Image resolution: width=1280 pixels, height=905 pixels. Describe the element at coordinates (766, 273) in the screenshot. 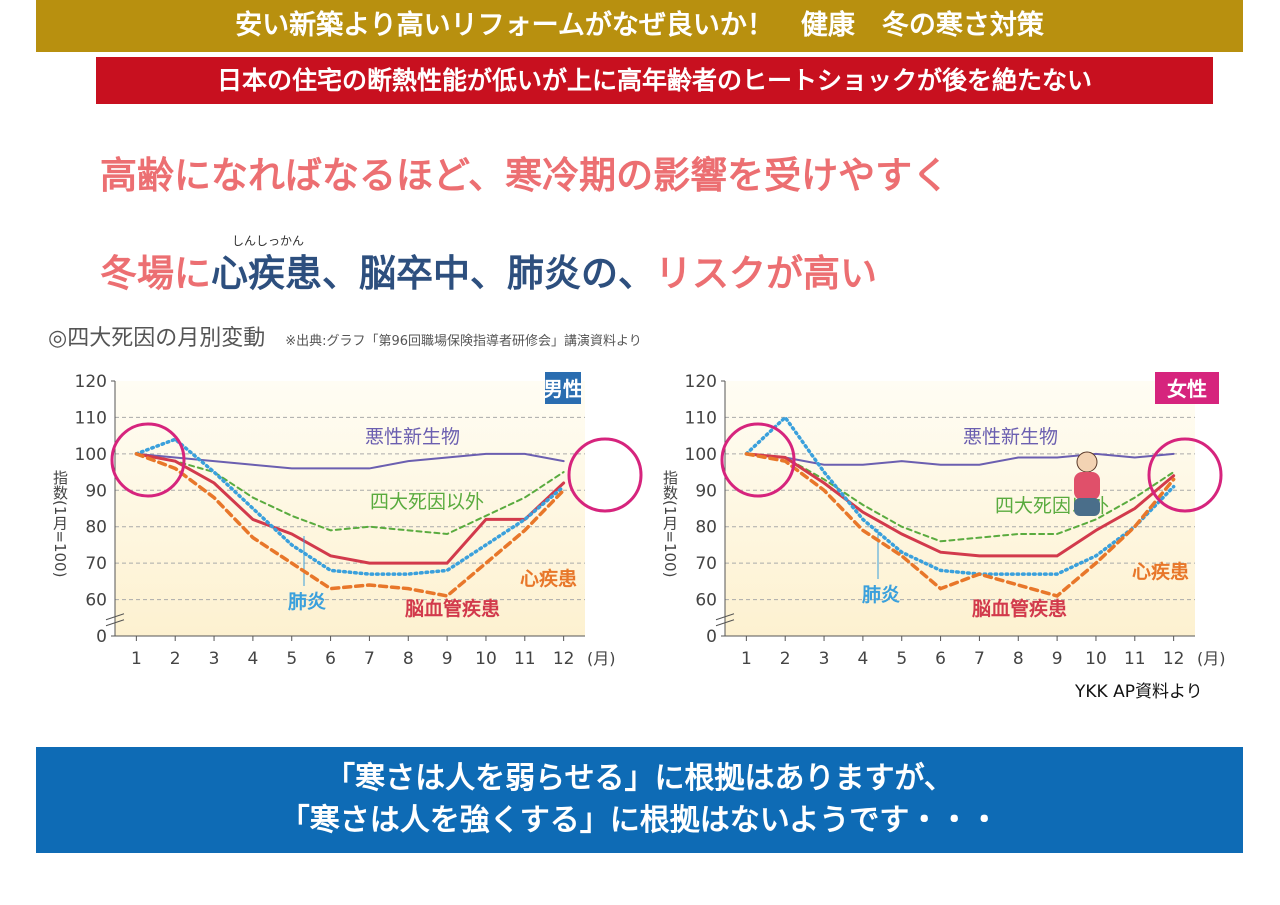

I see `headline-part: リスクが高い` at that location.